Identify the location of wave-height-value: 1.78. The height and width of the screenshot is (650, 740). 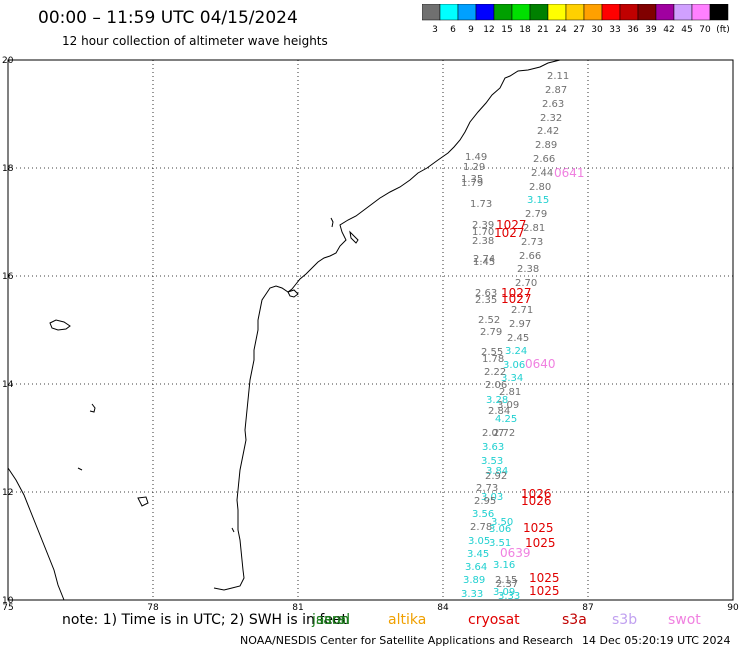
(493, 359).